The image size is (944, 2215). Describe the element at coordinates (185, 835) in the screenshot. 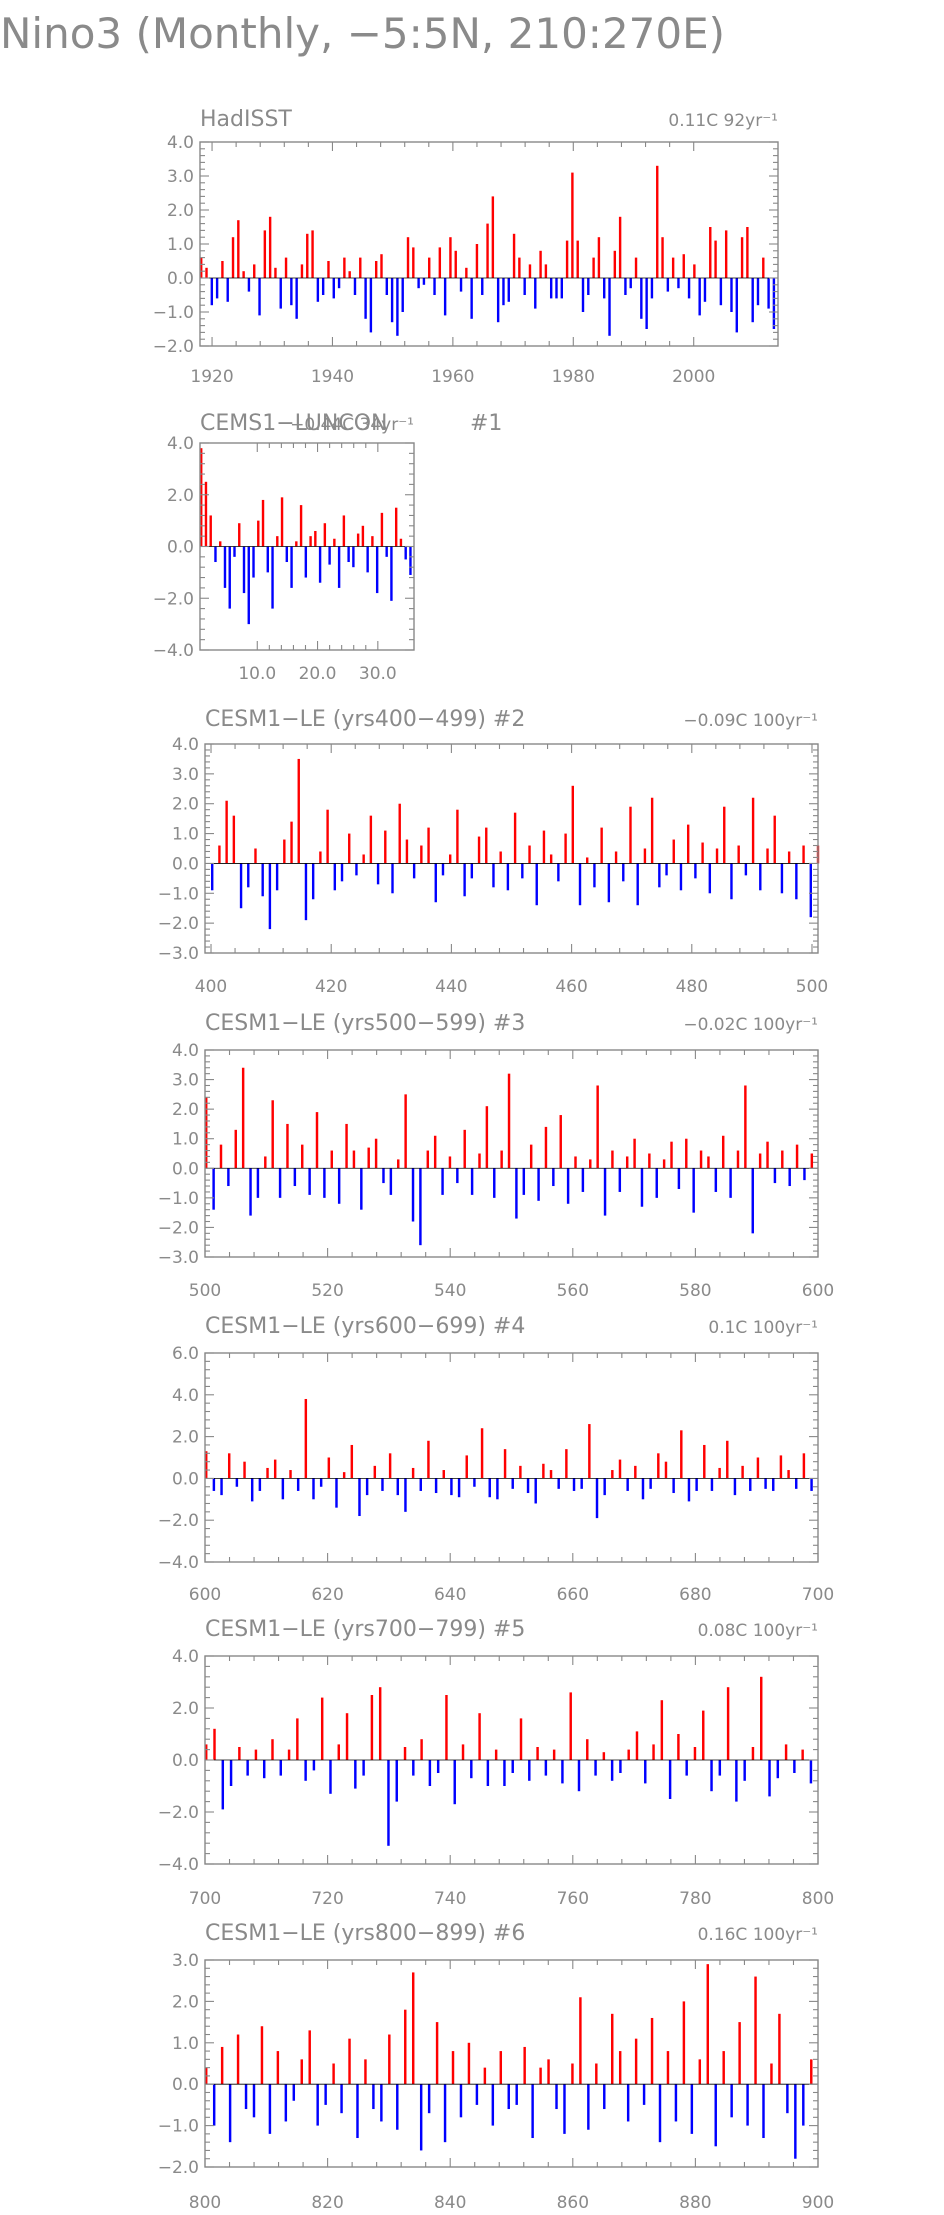

I see `y-tick-label: 1.0` at that location.